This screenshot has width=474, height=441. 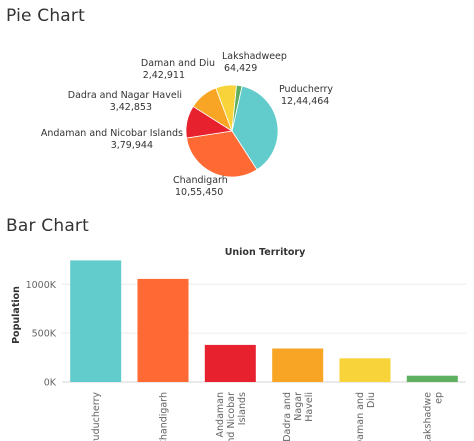 What do you see at coordinates (240, 68) in the screenshot?
I see `pie-label-value: 64,429` at bounding box center [240, 68].